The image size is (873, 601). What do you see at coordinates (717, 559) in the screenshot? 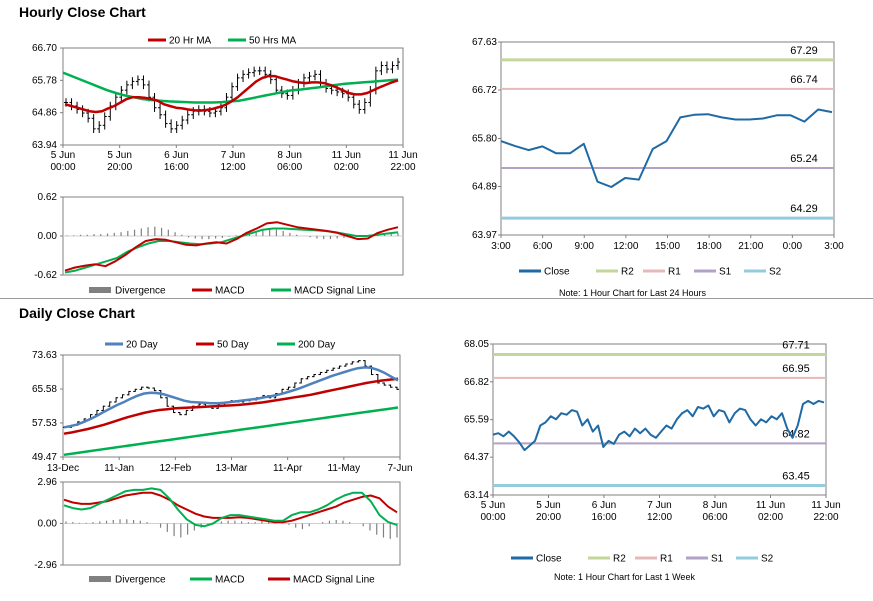
I see `daily-levels-legend-s1-label: S1` at bounding box center [717, 559].